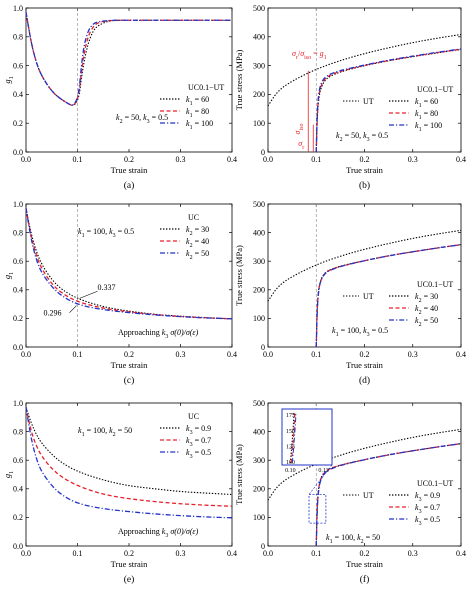  I want to click on zoom-region-box, so click(317, 509).